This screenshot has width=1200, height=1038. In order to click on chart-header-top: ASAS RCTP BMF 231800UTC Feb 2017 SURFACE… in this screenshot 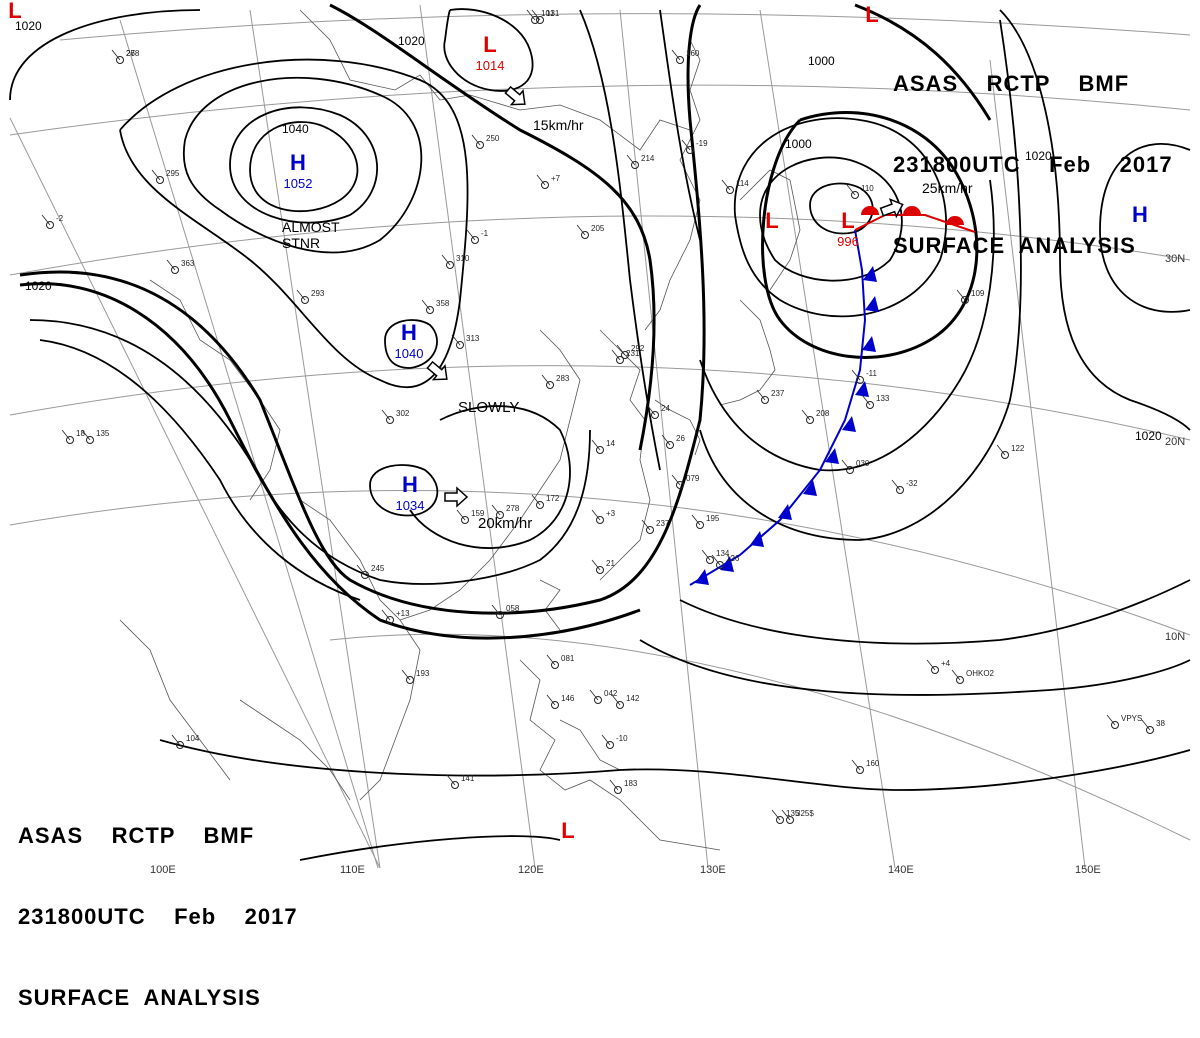, I will do `click(1033, 151)`.